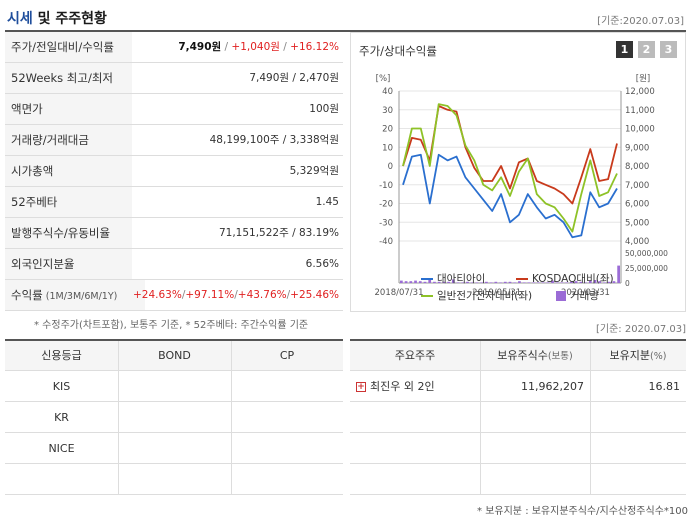  Describe the element at coordinates (638, 479) in the screenshot. I see `holder-pct` at that location.